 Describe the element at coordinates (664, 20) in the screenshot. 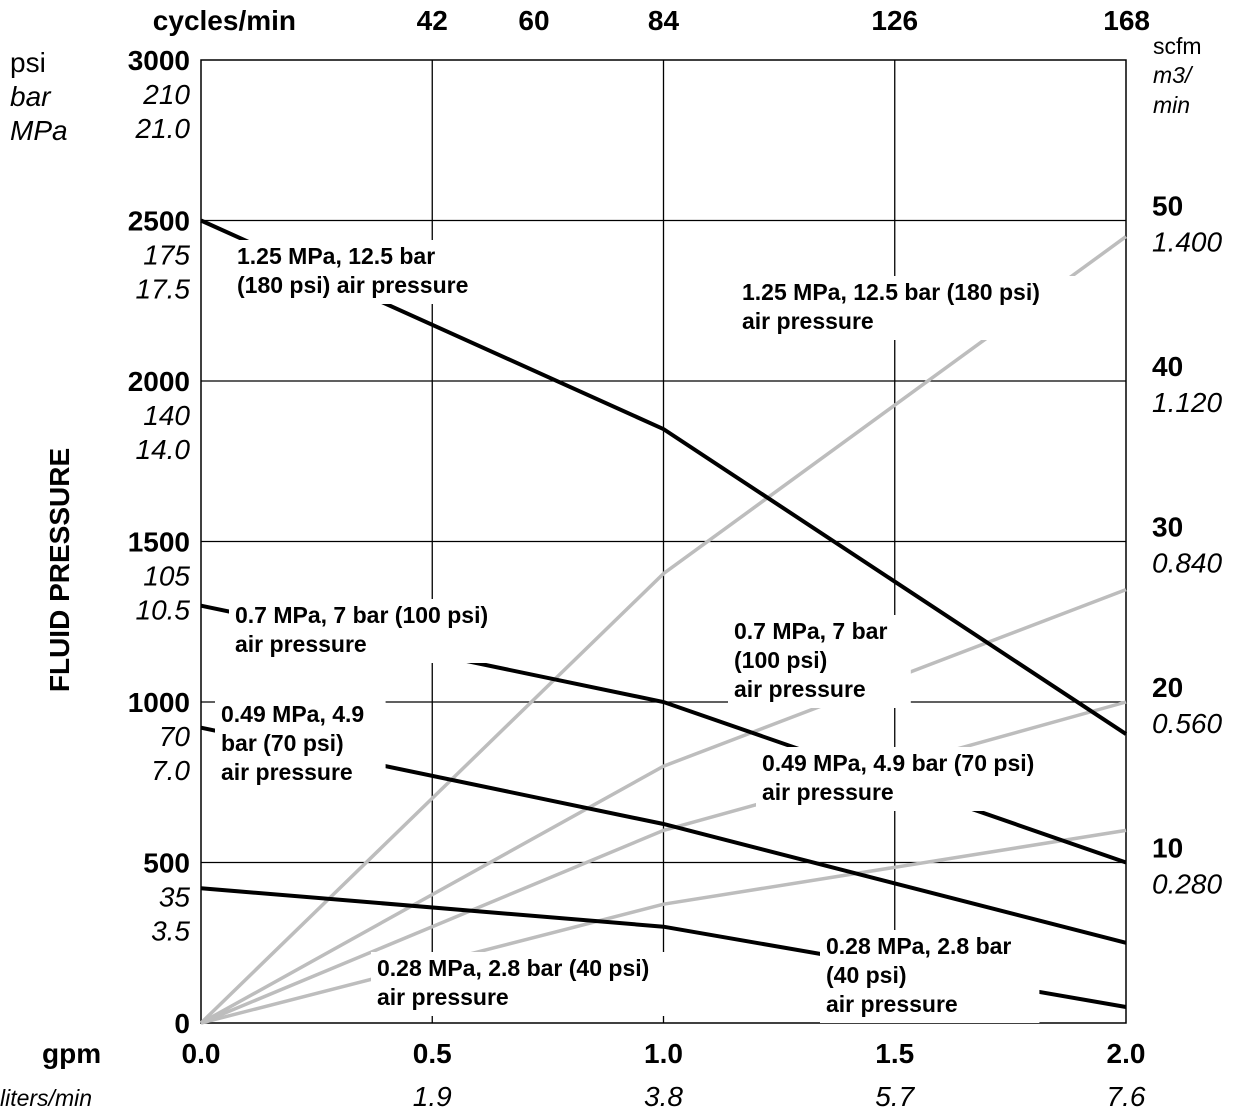

I see `top-axis-tick: 84` at that location.